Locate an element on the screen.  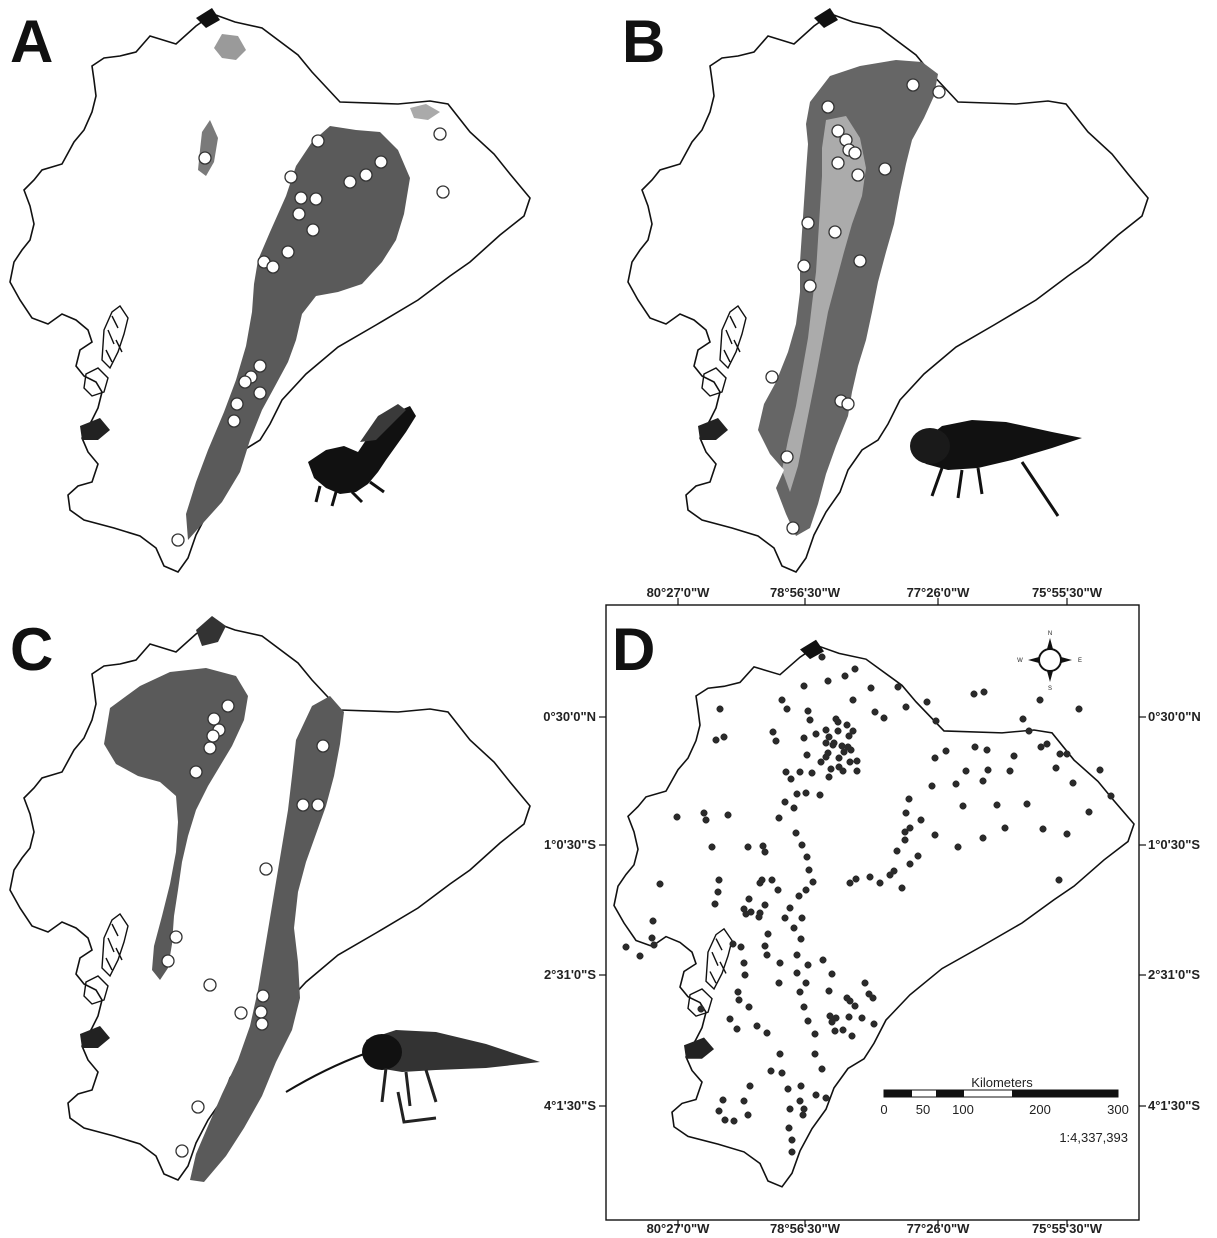
compass-north-label: N is located at coordinates (1050, 634).